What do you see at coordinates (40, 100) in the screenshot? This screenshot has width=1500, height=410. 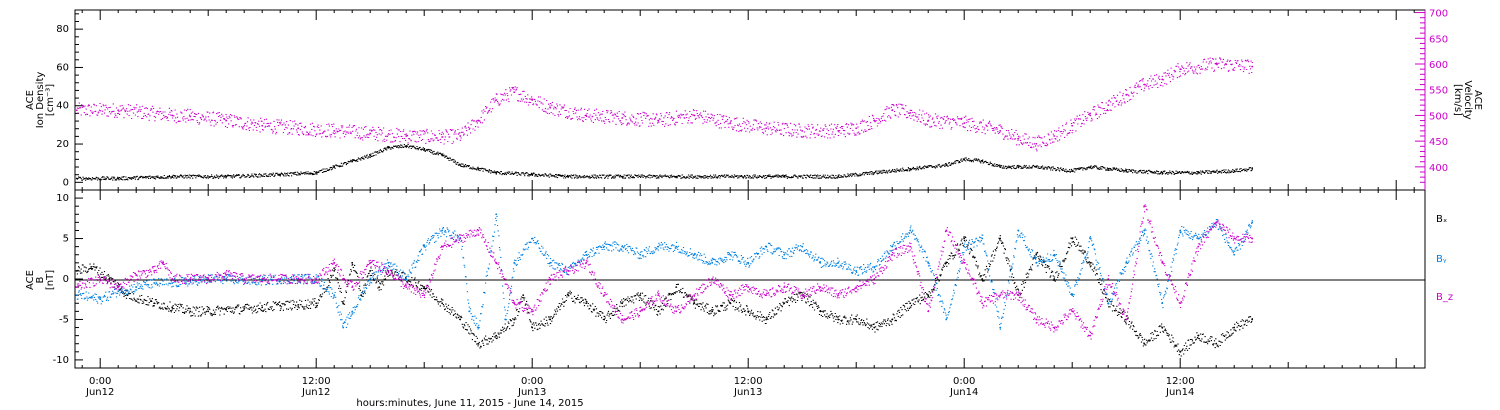 I see `top-left-ylabel-line2: Ion Density` at bounding box center [40, 100].